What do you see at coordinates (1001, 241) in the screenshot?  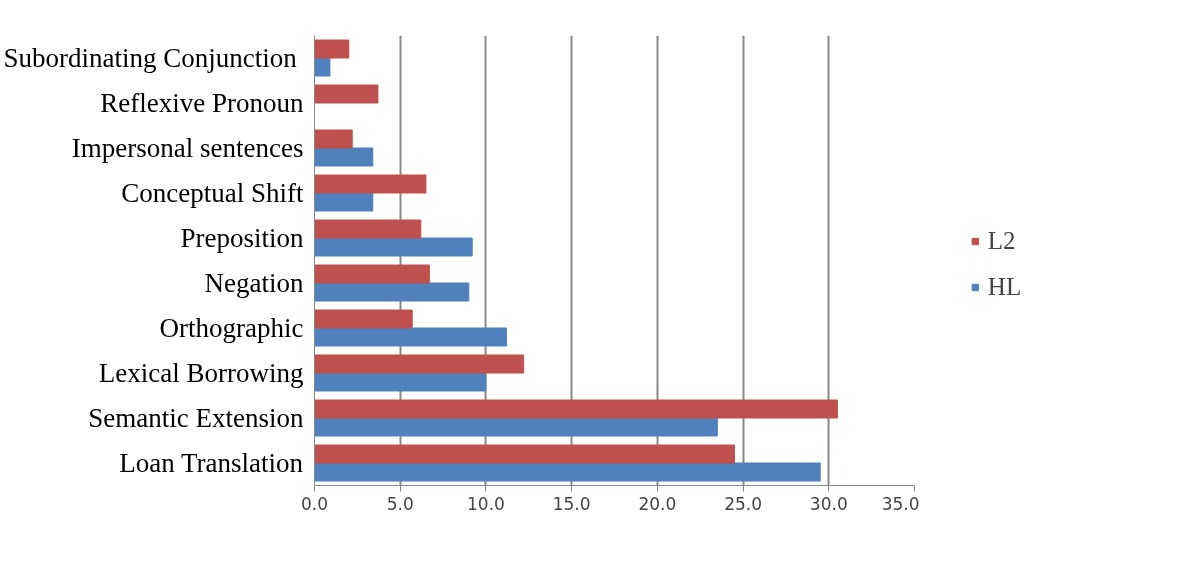 I see `legend-label: L2` at bounding box center [1001, 241].